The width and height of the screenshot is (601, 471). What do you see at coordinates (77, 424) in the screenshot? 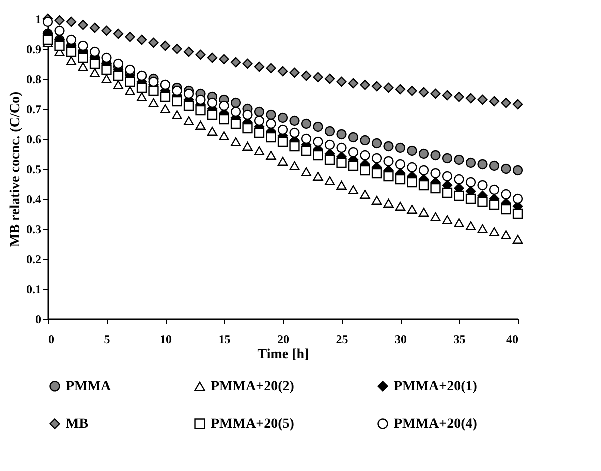
I see `legend-label: MB` at bounding box center [77, 424].